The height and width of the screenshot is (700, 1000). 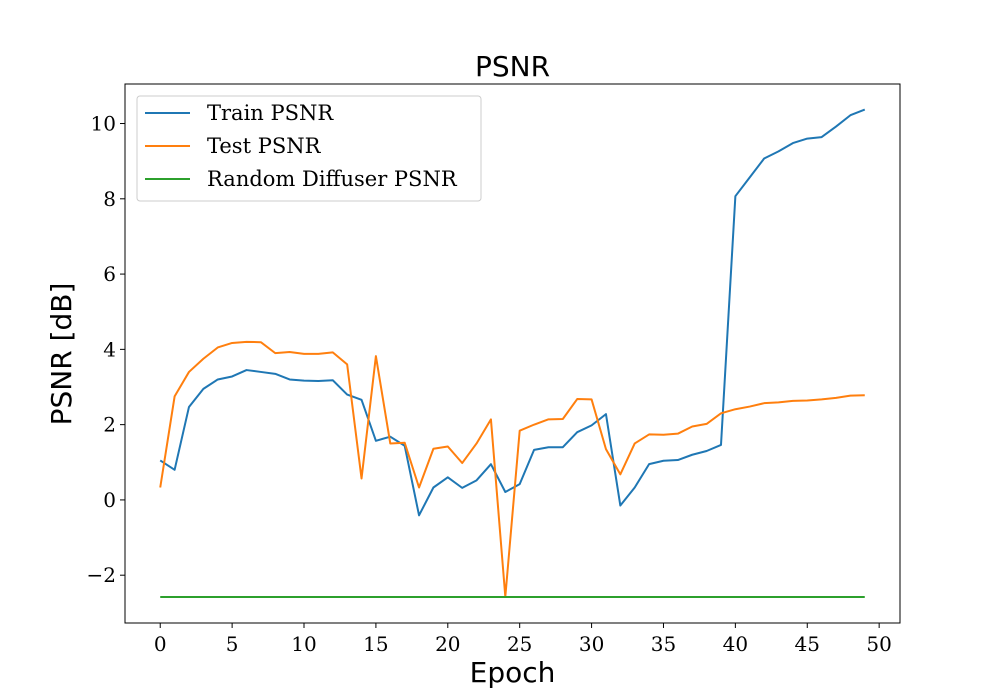 What do you see at coordinates (264, 146) in the screenshot?
I see `legend-label-test-psnr: Test PSNR` at bounding box center [264, 146].